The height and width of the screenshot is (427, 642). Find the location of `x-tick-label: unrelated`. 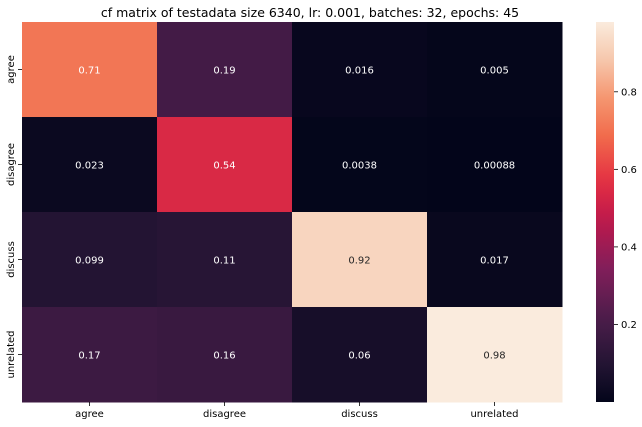

x-tick-label: unrelated is located at coordinates (494, 414).